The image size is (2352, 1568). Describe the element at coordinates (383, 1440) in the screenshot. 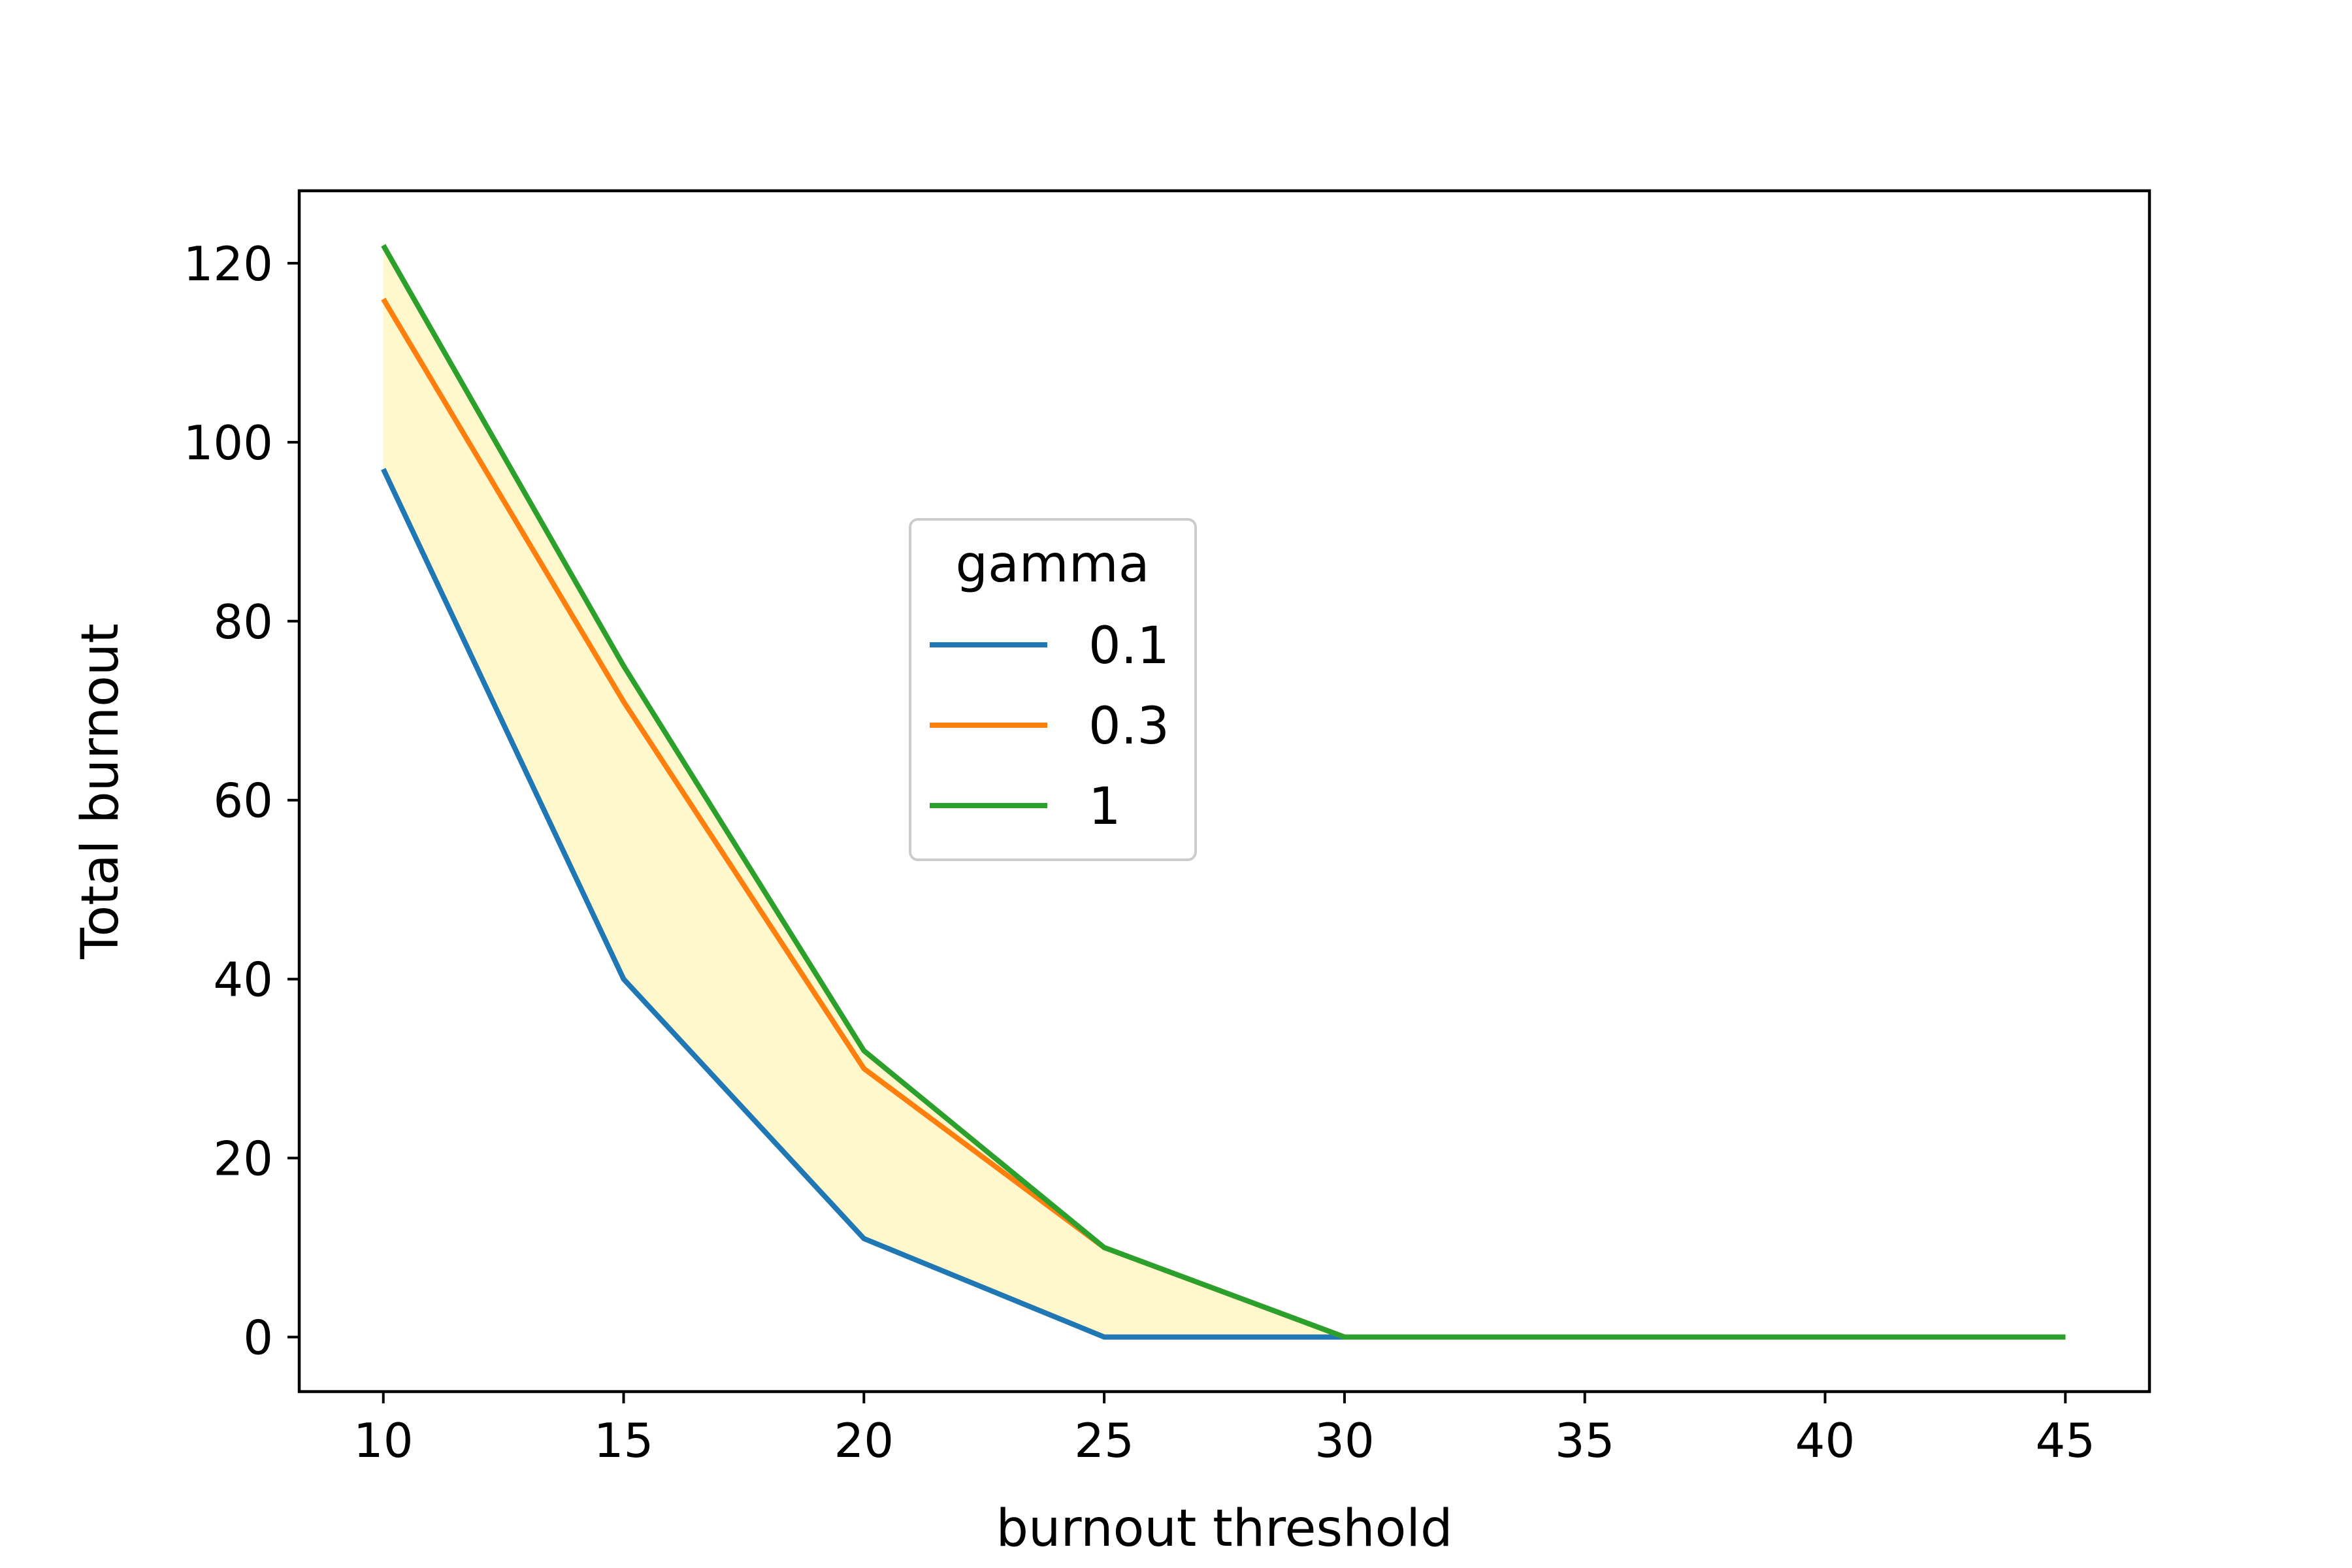

I see `x-tick-label: 10` at that location.